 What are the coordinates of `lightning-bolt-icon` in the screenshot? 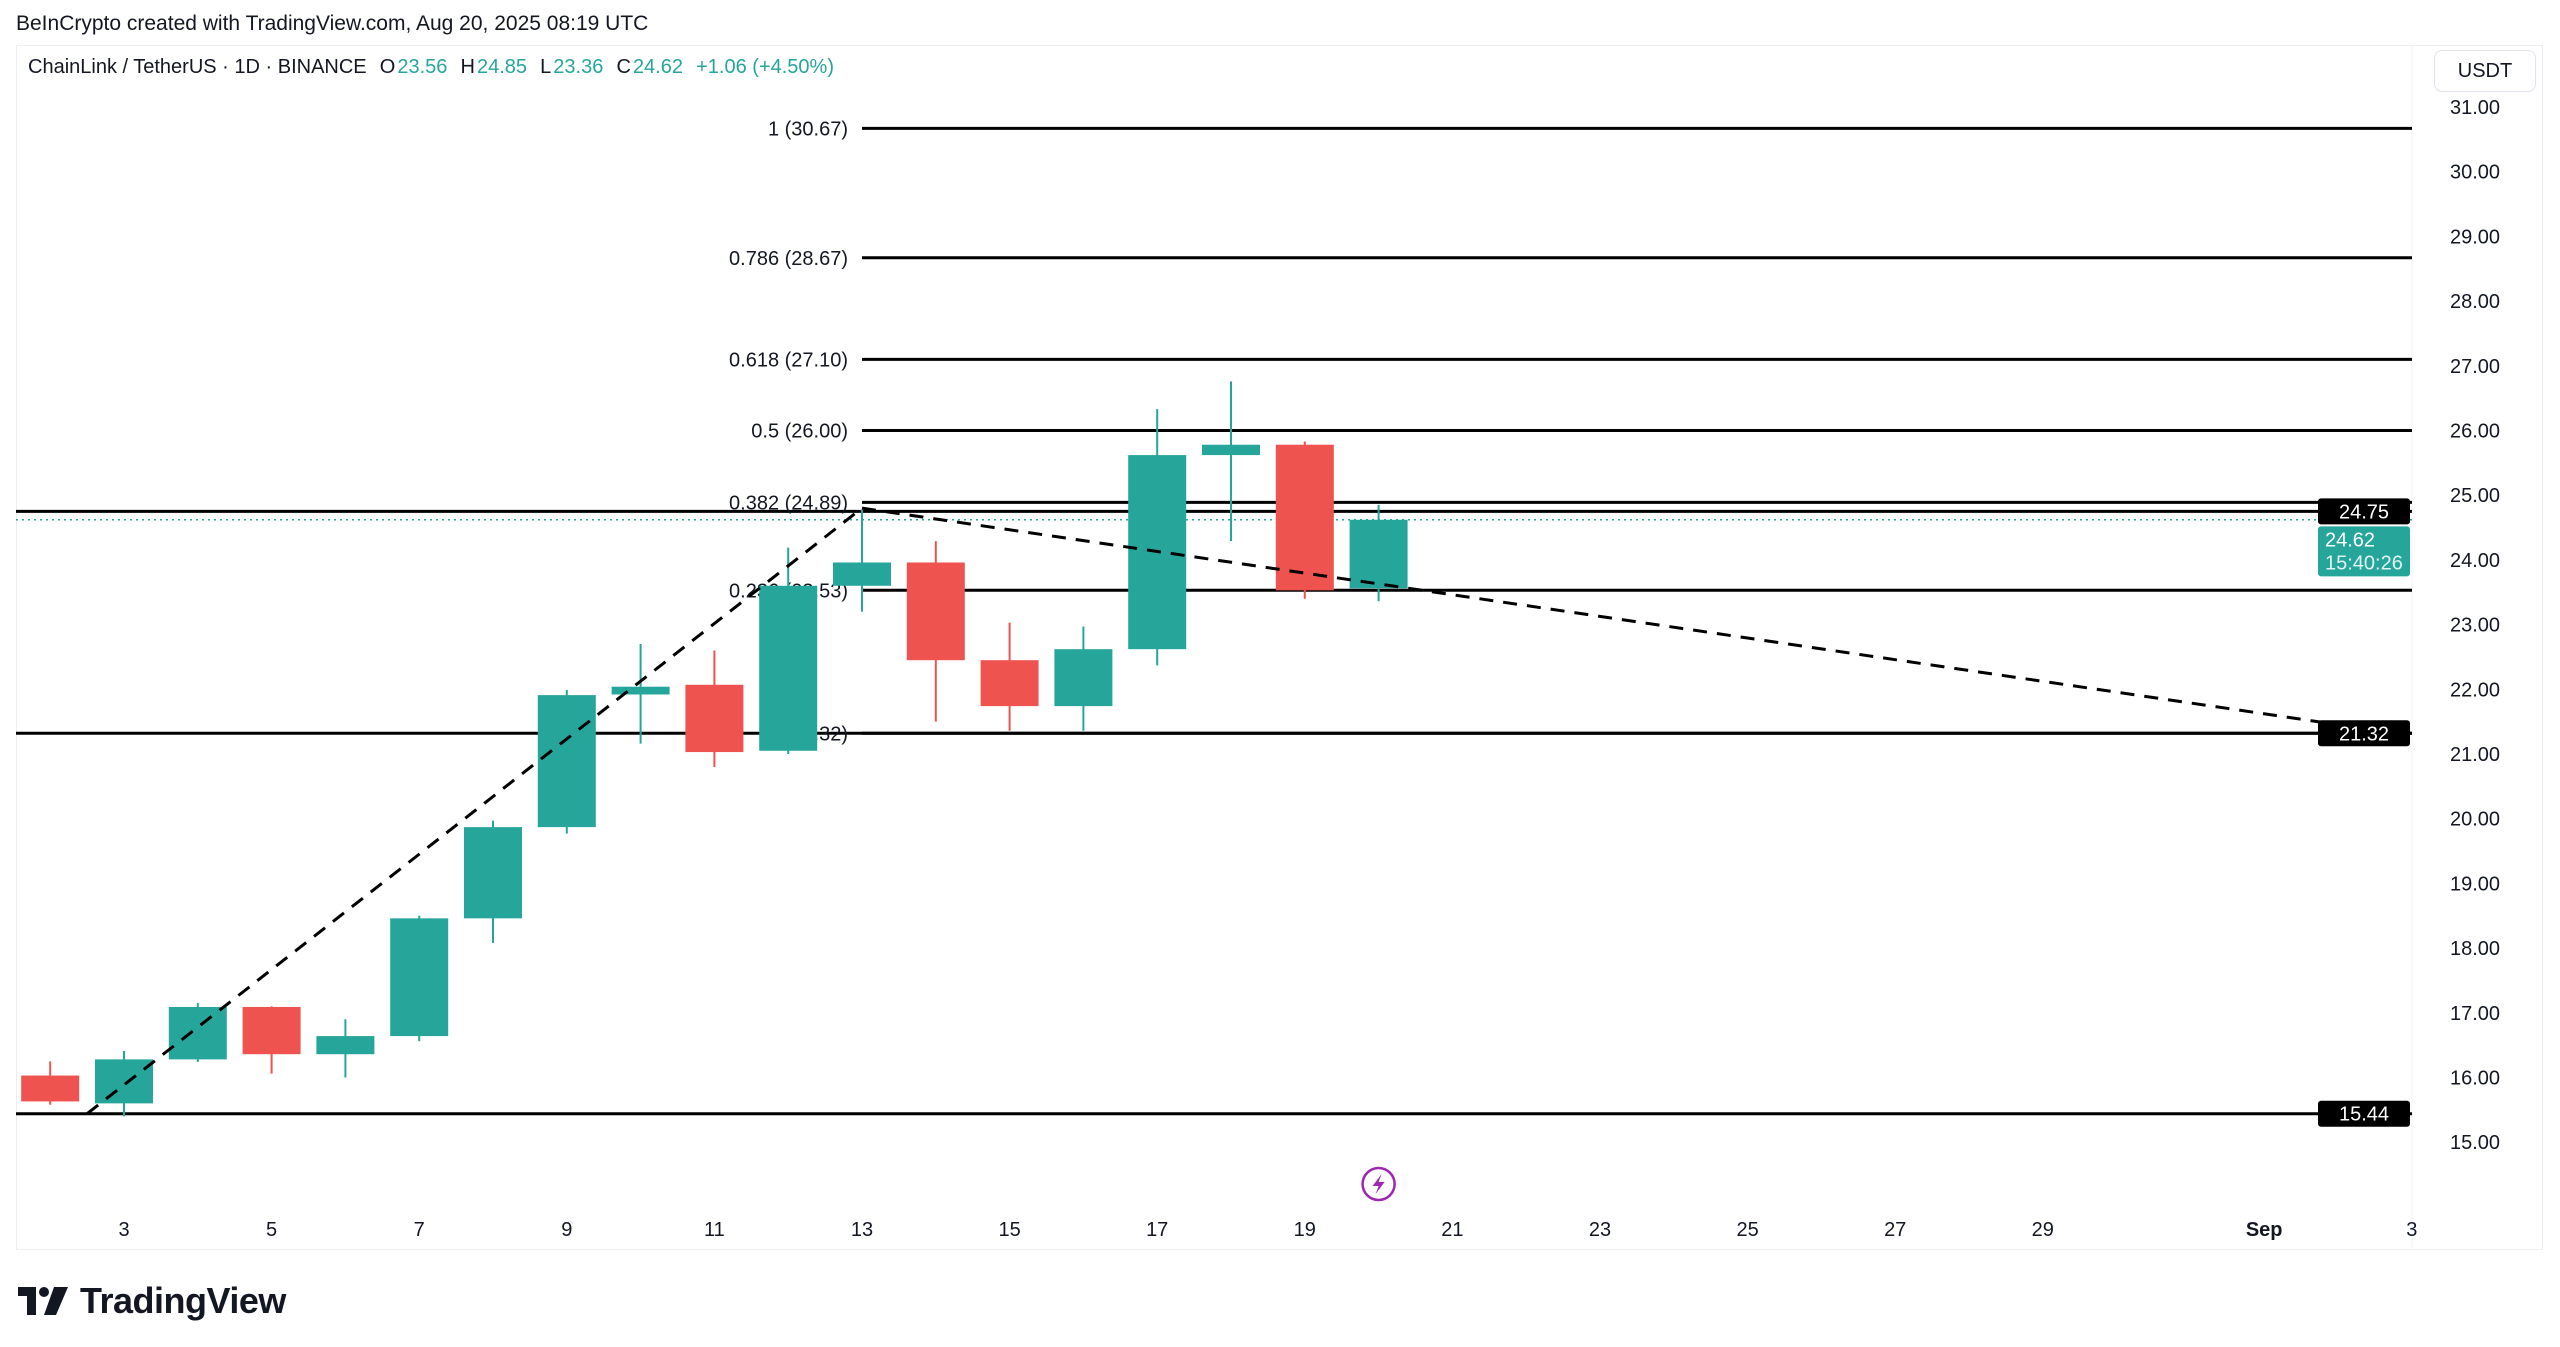 It's located at (1378, 1184).